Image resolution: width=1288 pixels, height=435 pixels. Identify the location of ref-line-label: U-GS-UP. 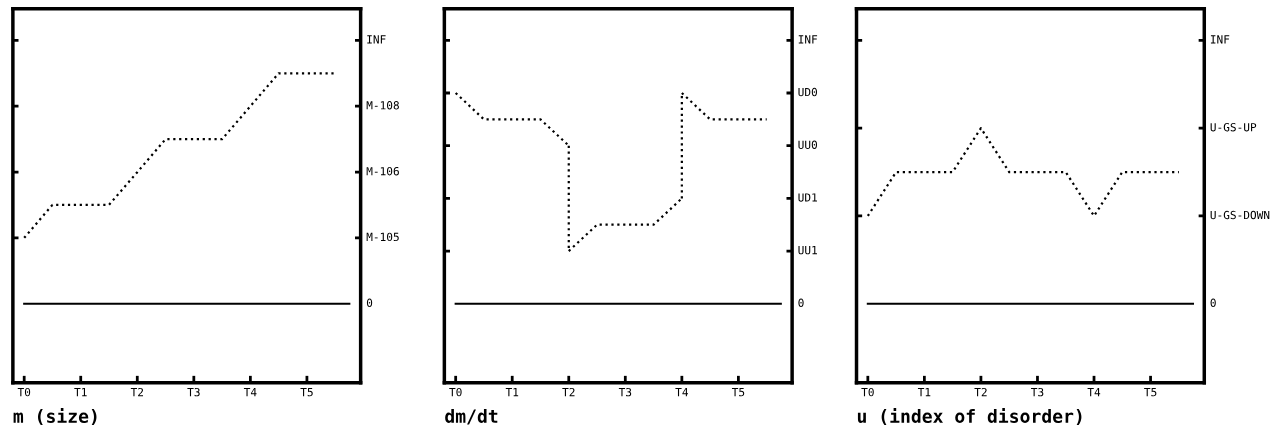
(1233, 127).